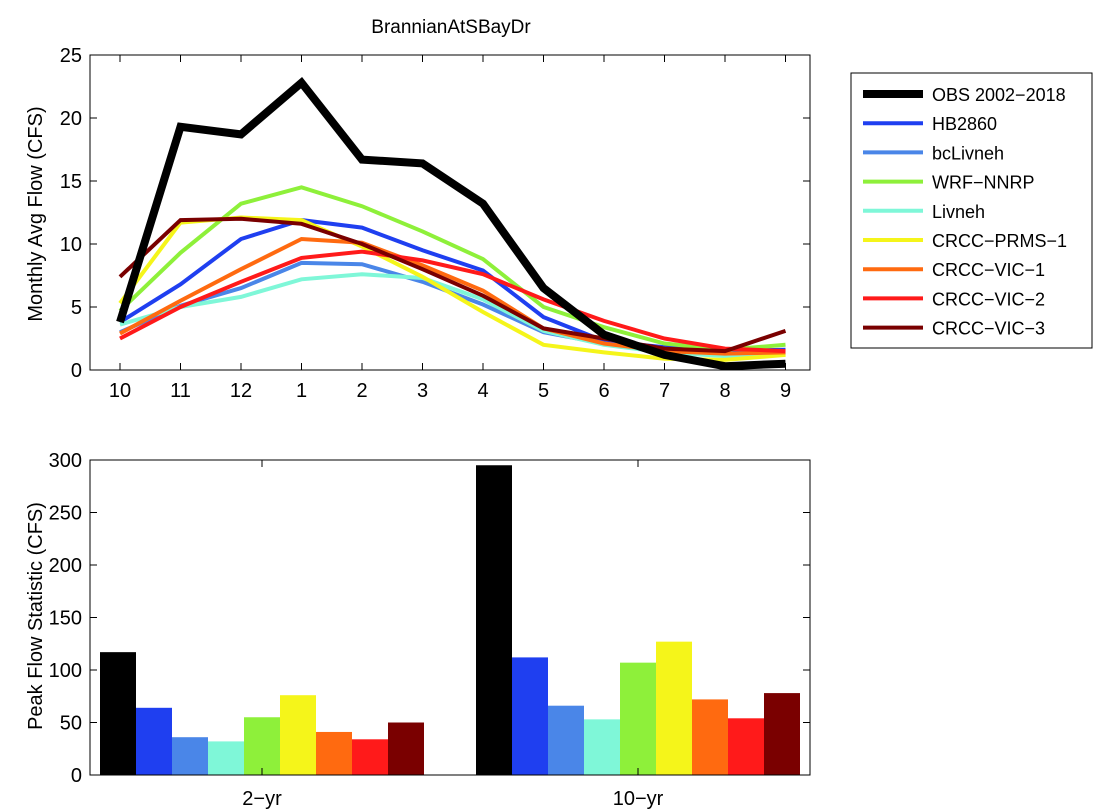 The height and width of the screenshot is (810, 1104). What do you see at coordinates (120, 391) in the screenshot?
I see `x-tick-label: 10` at bounding box center [120, 391].